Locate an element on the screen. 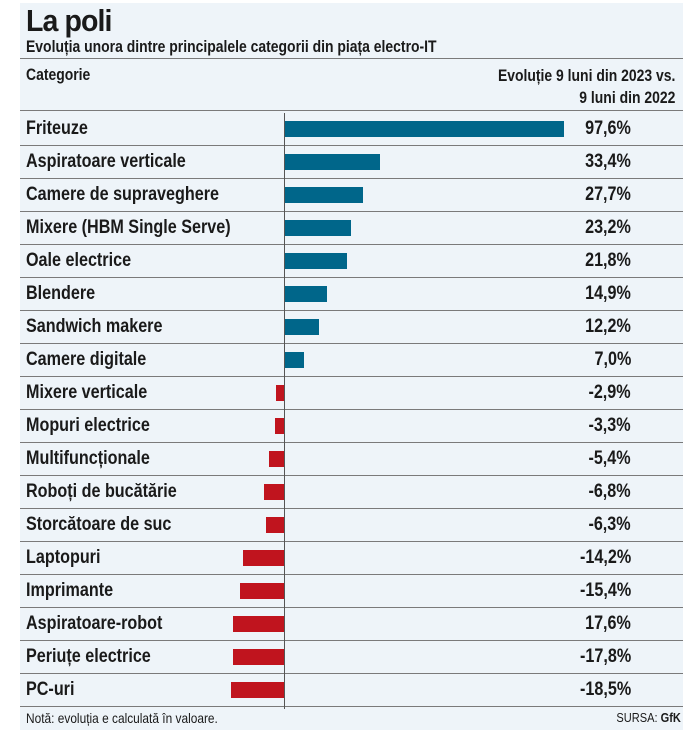  category-label: Multifuncționale is located at coordinates (88, 458).